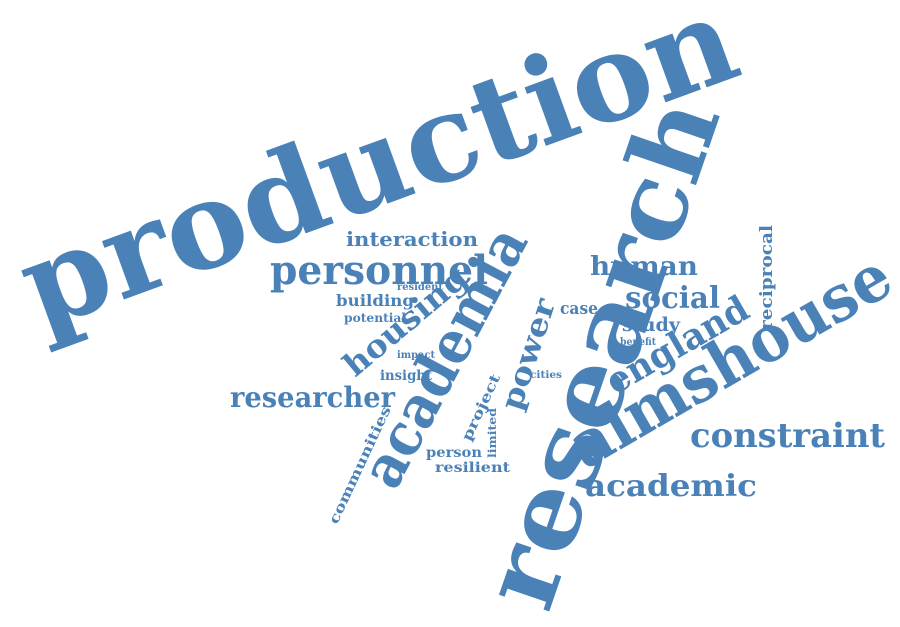  Describe the element at coordinates (406, 376) in the screenshot. I see `word-insight: insight` at that location.